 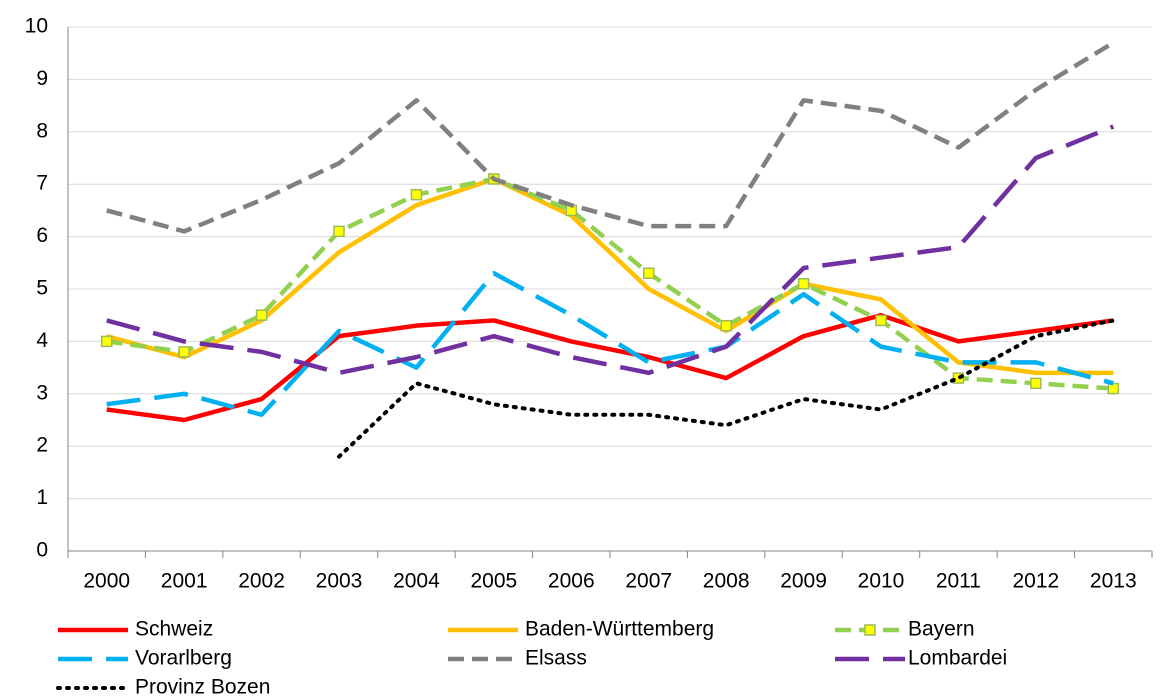 What do you see at coordinates (42, 288) in the screenshot?
I see `y-tick-label: 5` at bounding box center [42, 288].